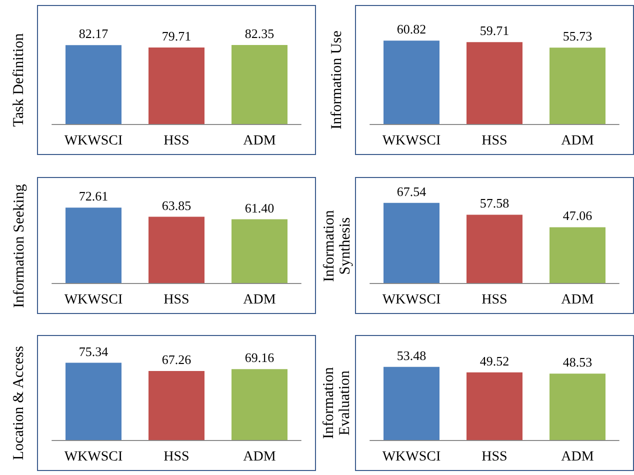  I want to click on y-axis-title: Information Seeking, so click(19, 246).